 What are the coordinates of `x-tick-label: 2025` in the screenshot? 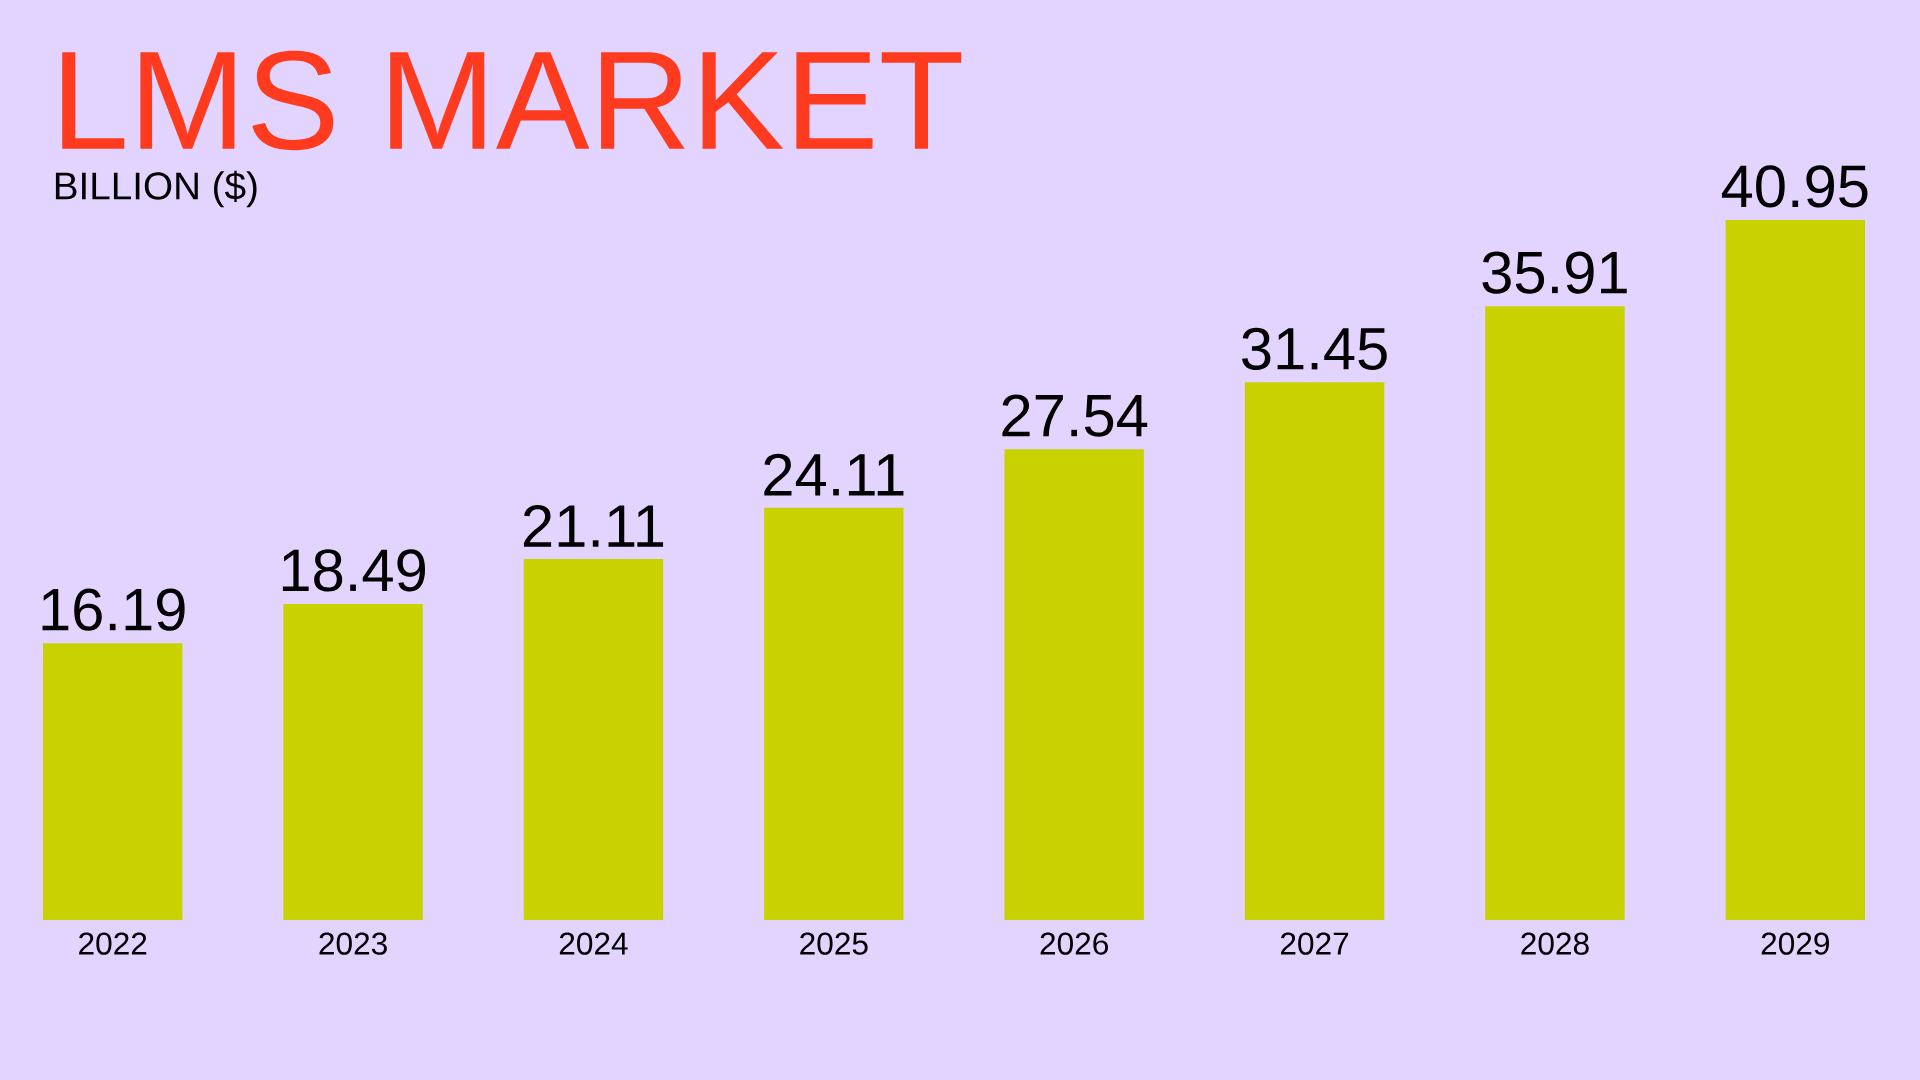 It's located at (834, 943).